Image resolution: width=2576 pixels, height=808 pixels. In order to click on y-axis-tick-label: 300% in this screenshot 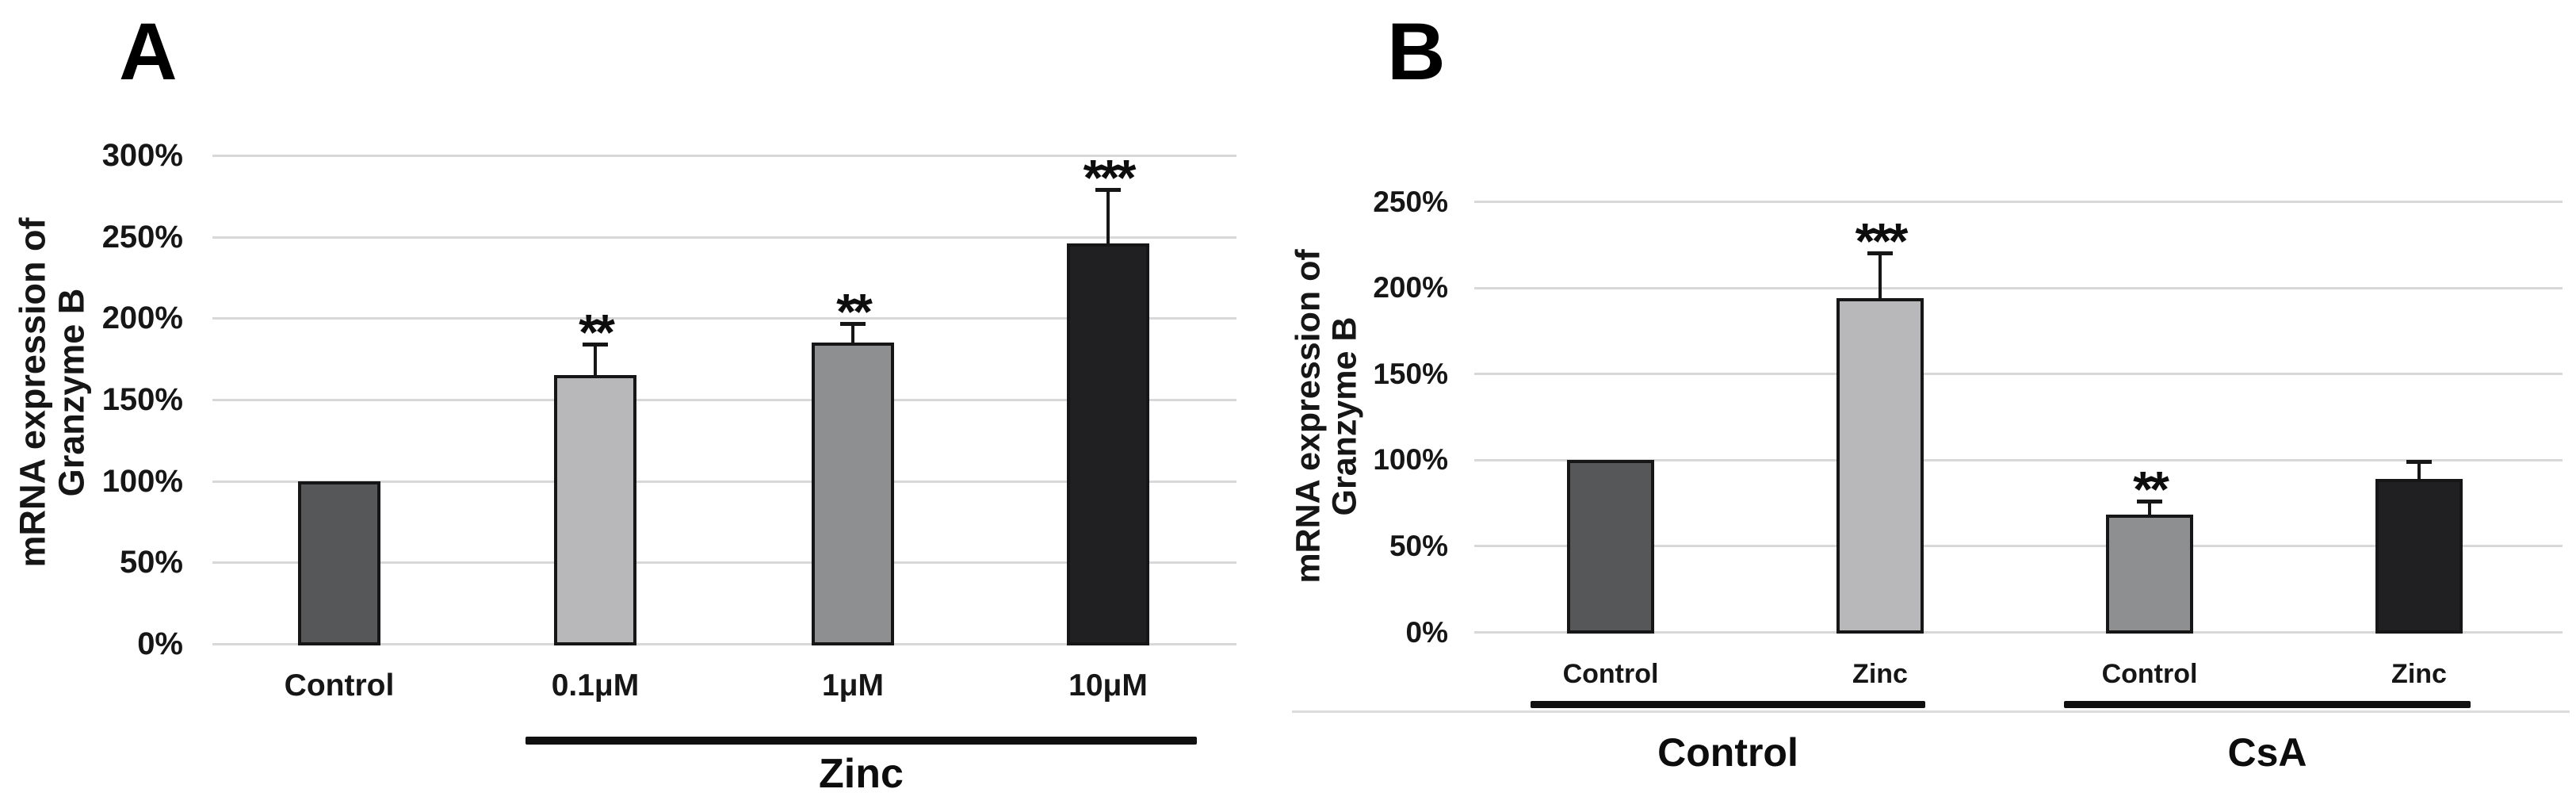, I will do `click(142, 156)`.